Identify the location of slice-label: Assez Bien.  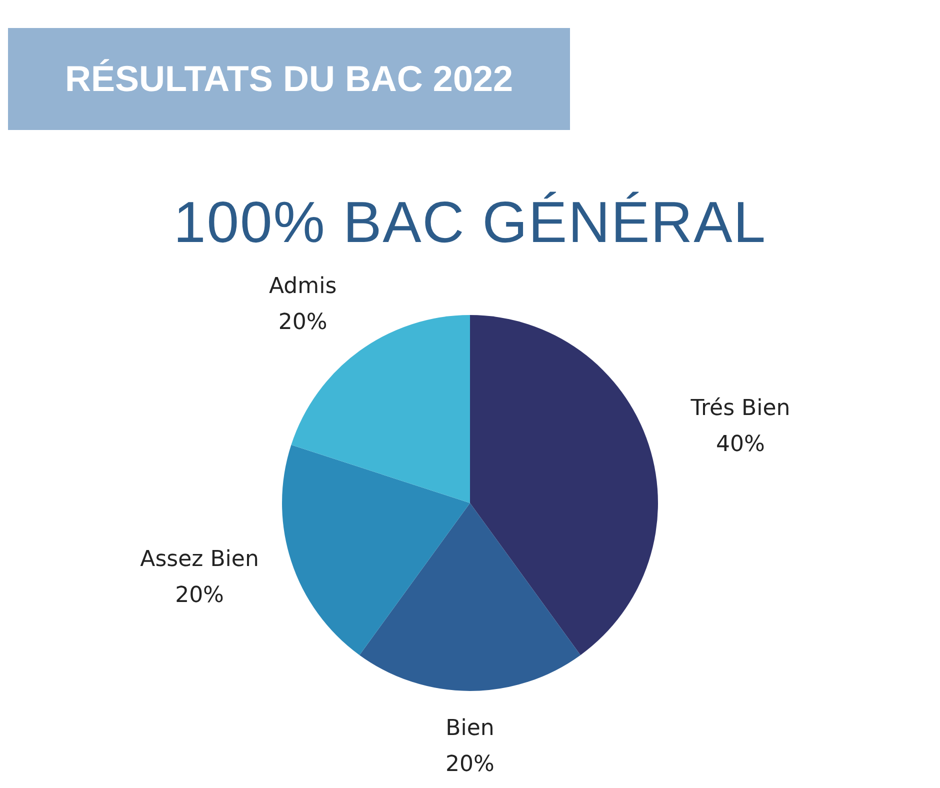
(199, 559).